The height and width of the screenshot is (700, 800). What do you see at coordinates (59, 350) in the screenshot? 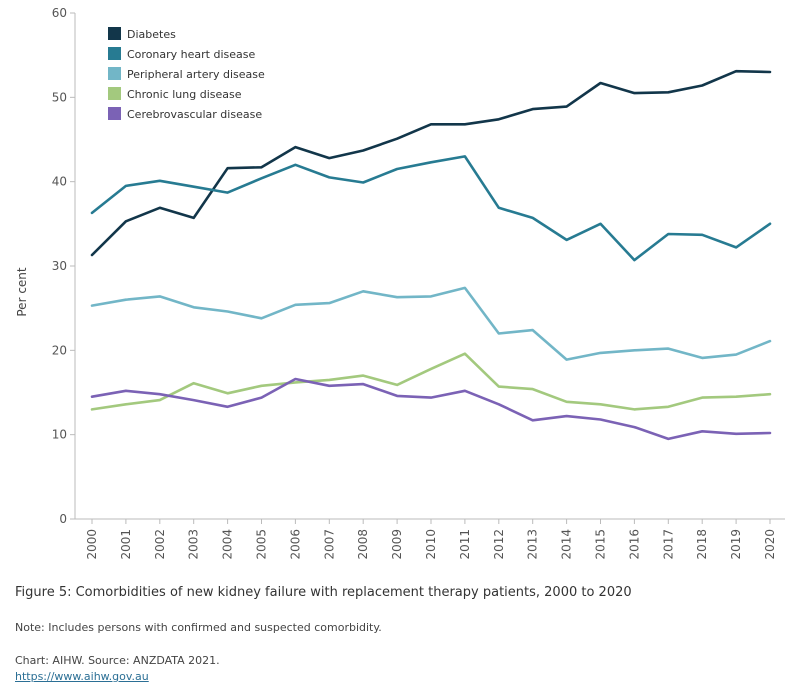
I see `y-tick-label: 20` at bounding box center [59, 350].